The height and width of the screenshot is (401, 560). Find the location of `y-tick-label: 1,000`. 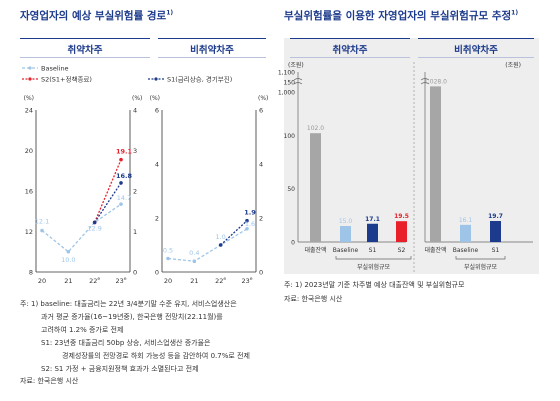

y-tick-label: 1,000 is located at coordinates (286, 93).